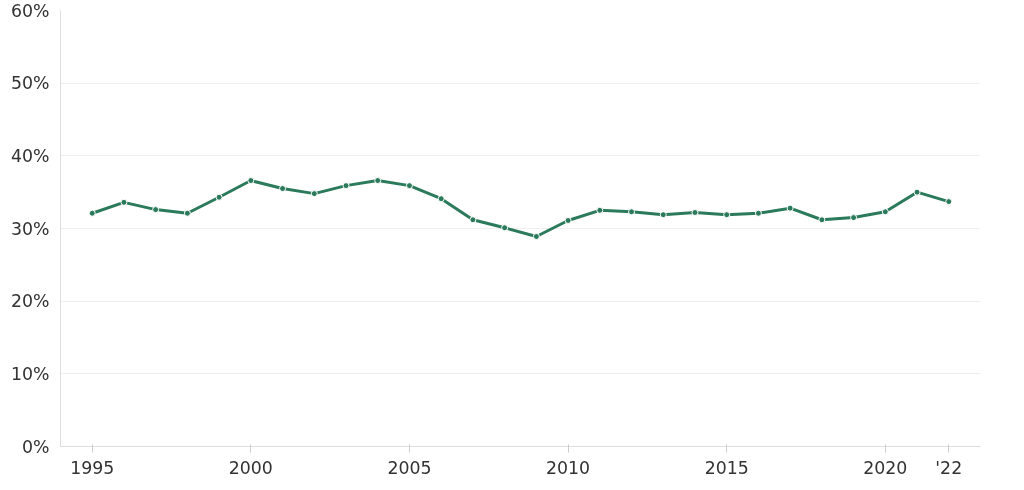 The width and height of the screenshot is (1024, 490). Describe the element at coordinates (30, 10) in the screenshot. I see `y-tick-label: 60%` at that location.